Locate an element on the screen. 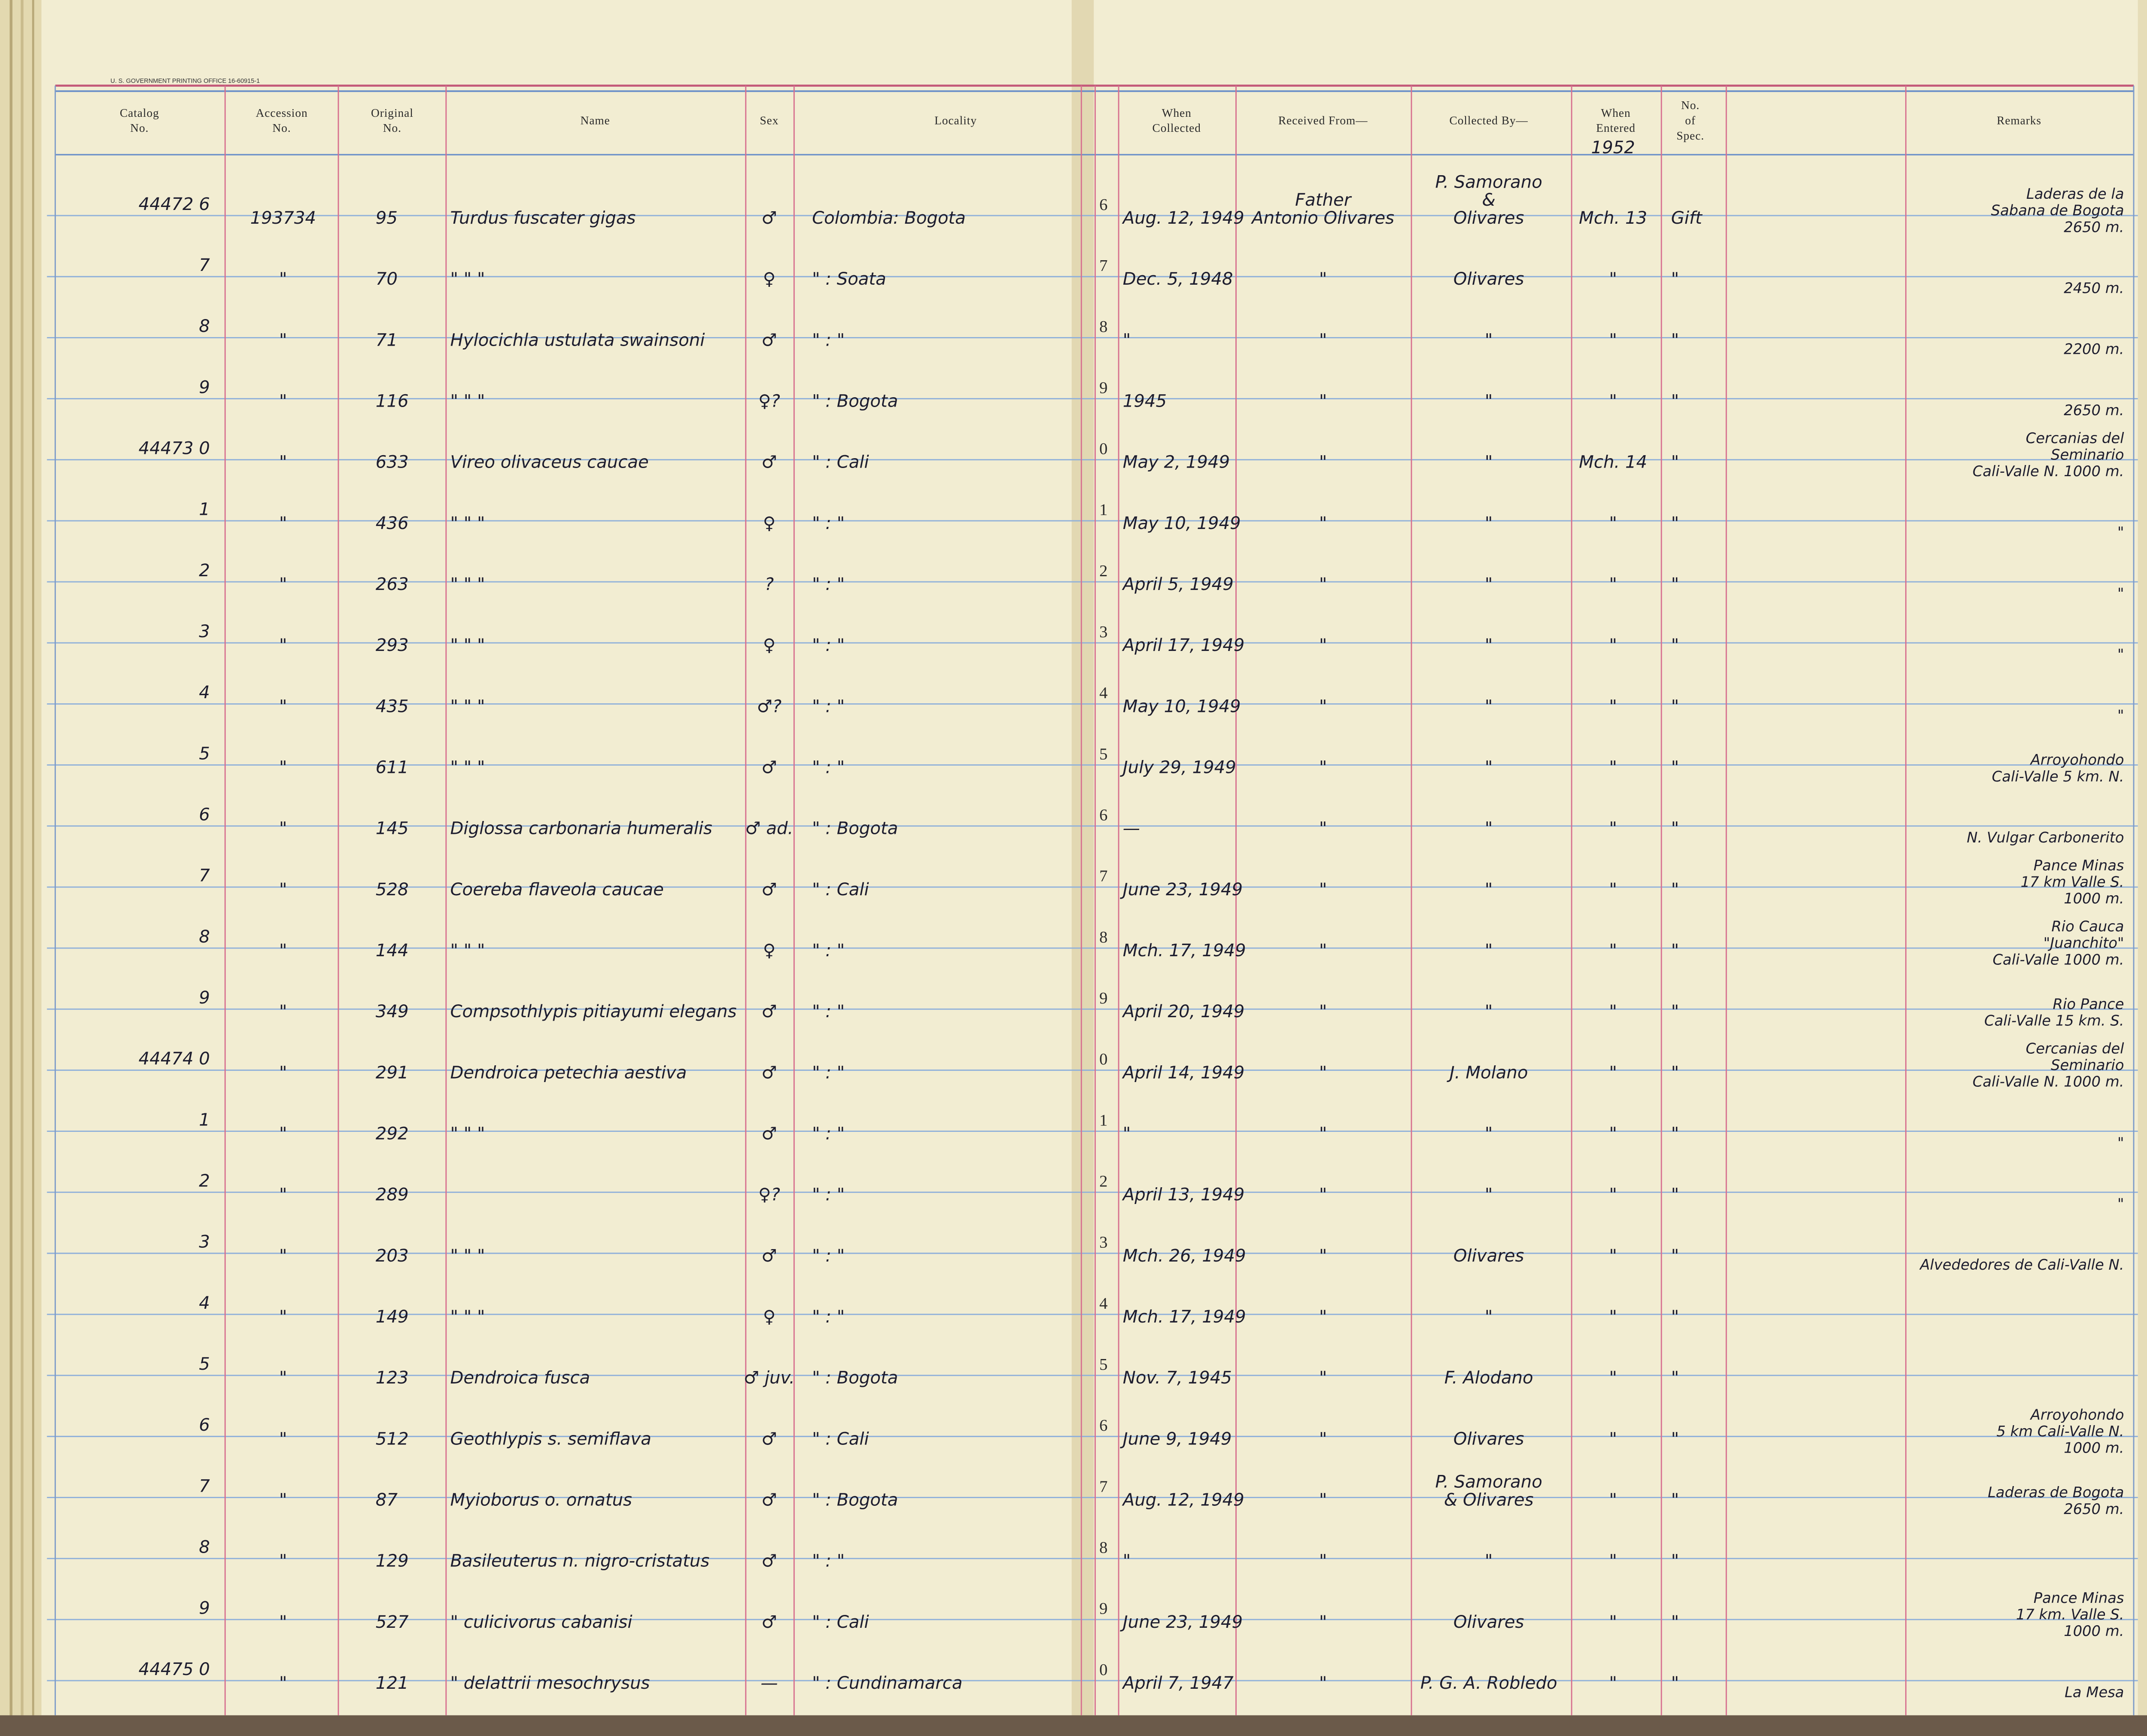 This screenshot has width=2147, height=1736. remarks: La Mesa is located at coordinates (2094, 1692).